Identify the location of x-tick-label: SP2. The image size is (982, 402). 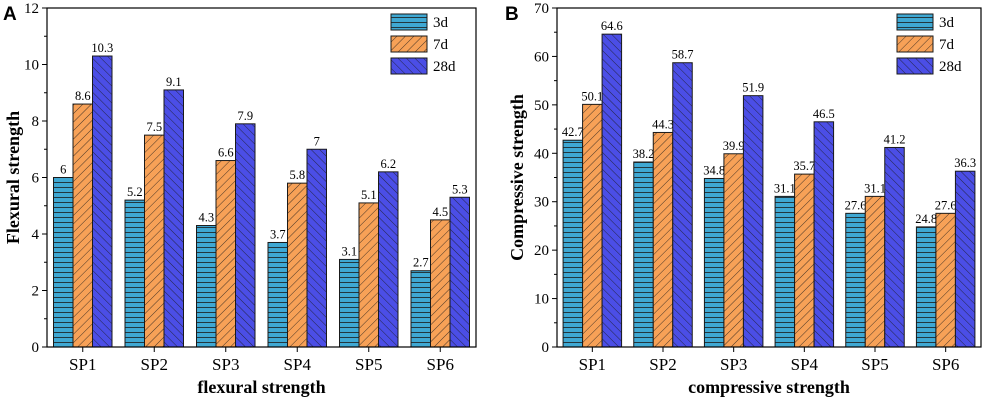
(154, 364).